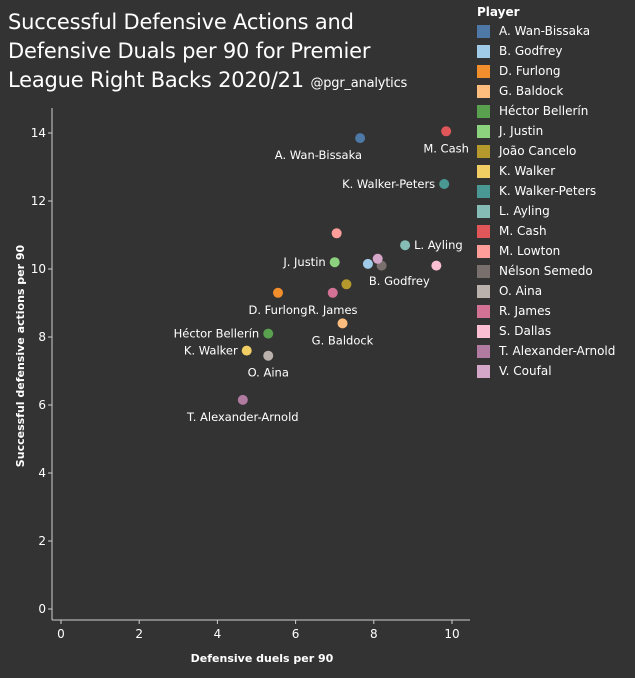 The height and width of the screenshot is (678, 635). What do you see at coordinates (527, 171) in the screenshot?
I see `legend-label: K. Walker` at bounding box center [527, 171].